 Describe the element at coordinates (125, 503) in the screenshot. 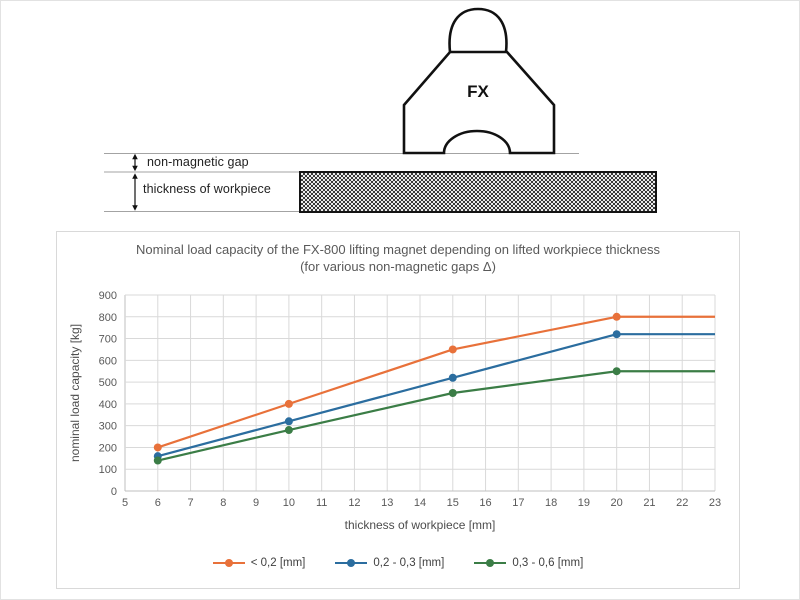

I see `x-tick-label: 5` at that location.